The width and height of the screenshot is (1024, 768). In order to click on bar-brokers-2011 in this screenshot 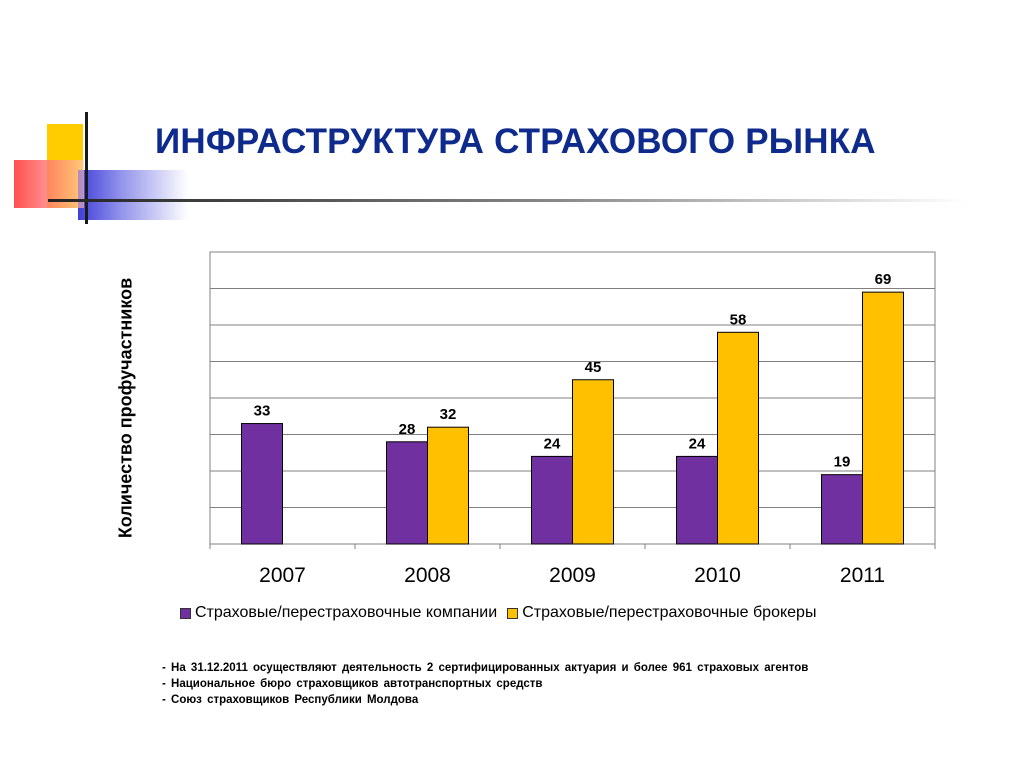, I will do `click(883, 418)`.